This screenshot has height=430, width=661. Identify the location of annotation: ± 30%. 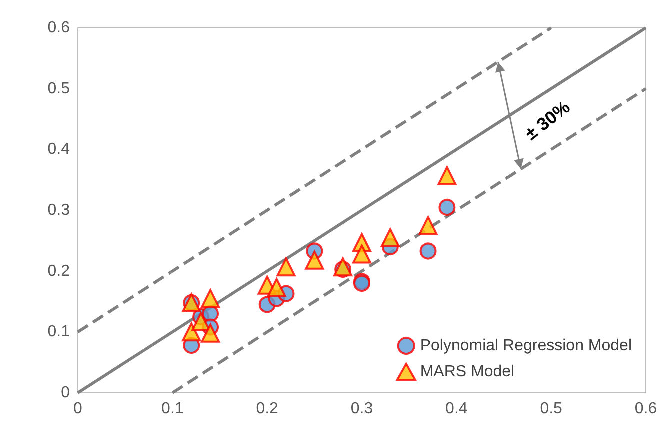
(547, 120).